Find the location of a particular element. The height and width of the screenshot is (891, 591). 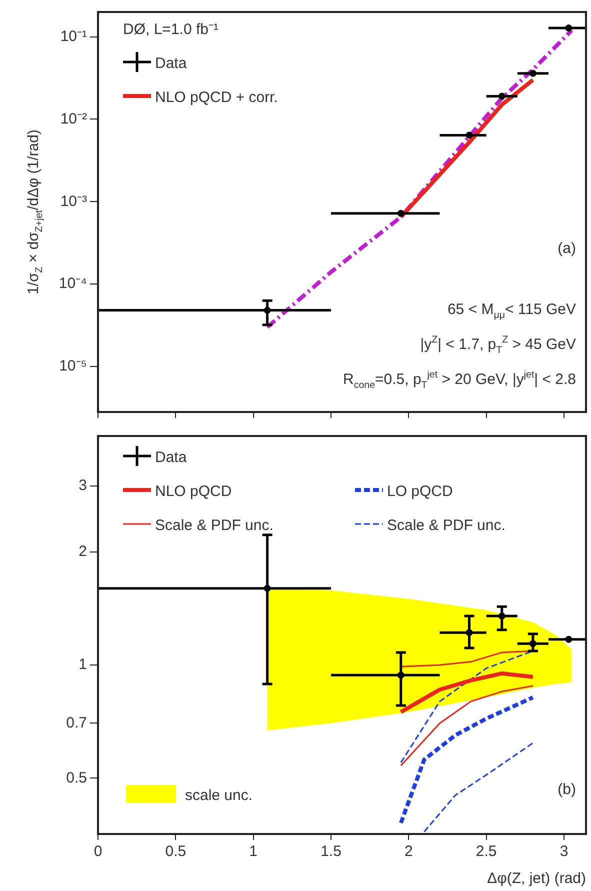

x-axis-title: Δφ(Z, jet) (rad) is located at coordinates (536, 878).